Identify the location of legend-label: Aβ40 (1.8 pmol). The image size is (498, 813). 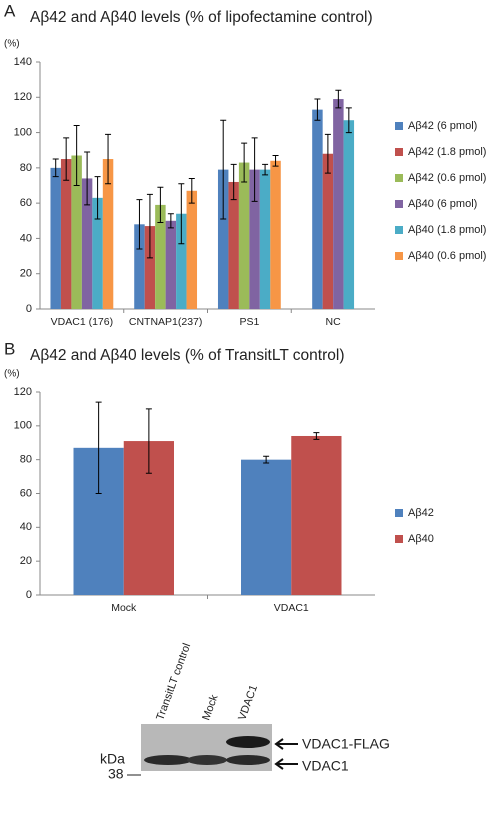
(447, 230).